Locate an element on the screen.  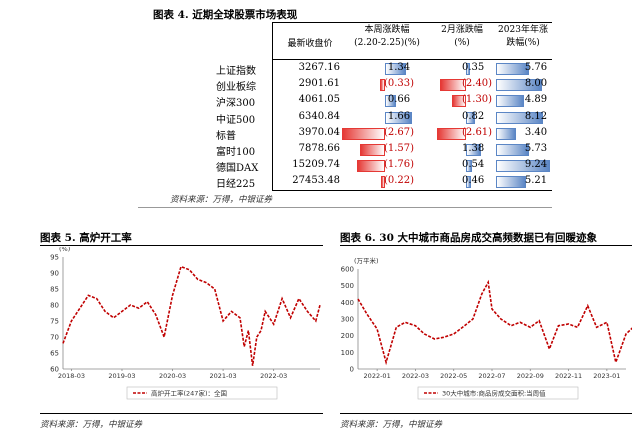
y-tick-label: 70 is located at coordinates (54, 338).